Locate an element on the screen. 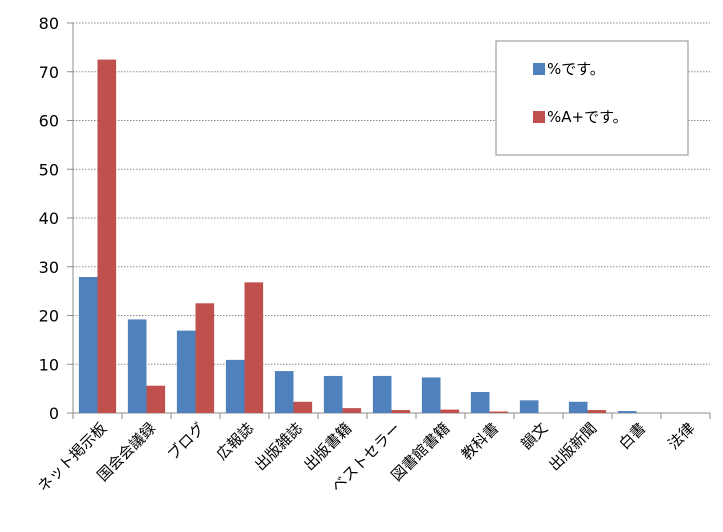  x-tick-label: ブログ is located at coordinates (186, 441).